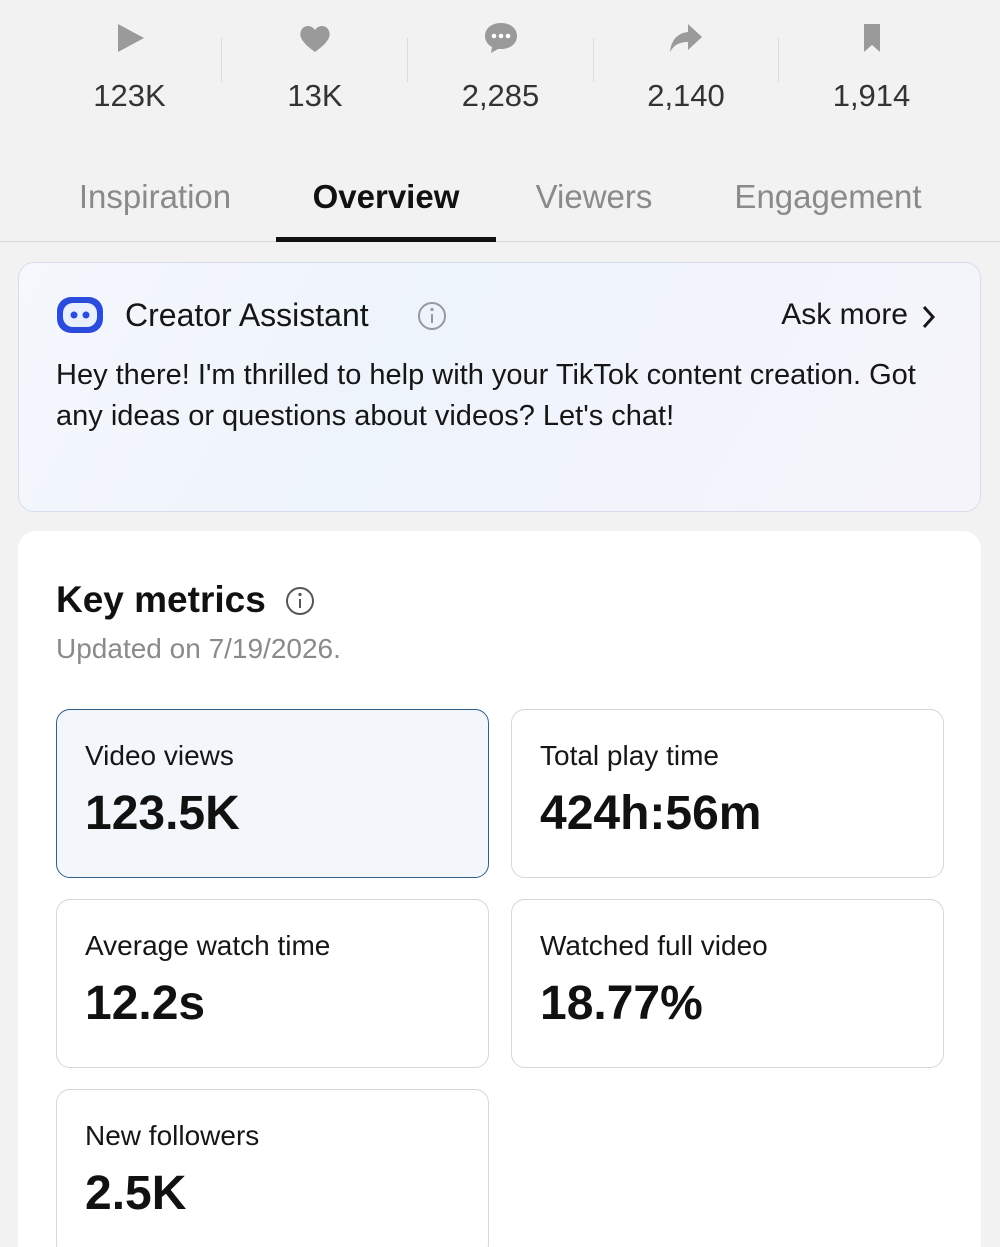 This screenshot has width=1000, height=1247. I want to click on metrics-title: Key metrics, so click(161, 599).